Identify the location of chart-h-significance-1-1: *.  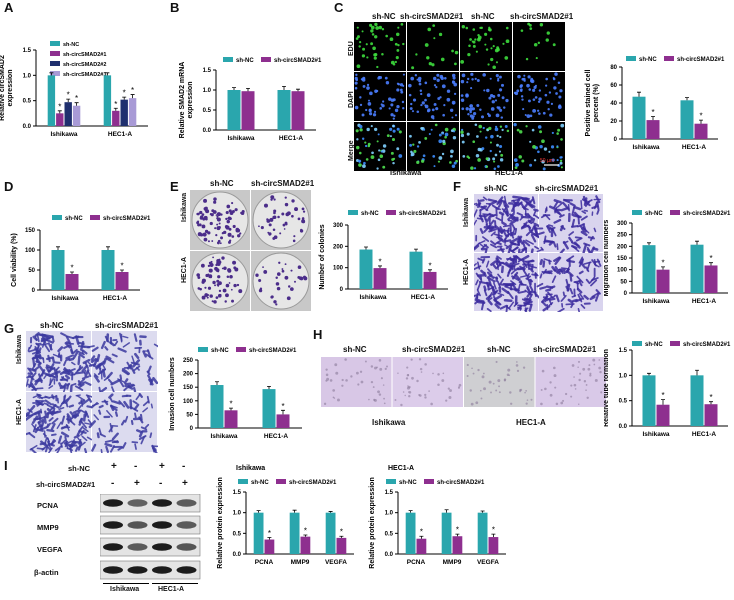
(710, 397).